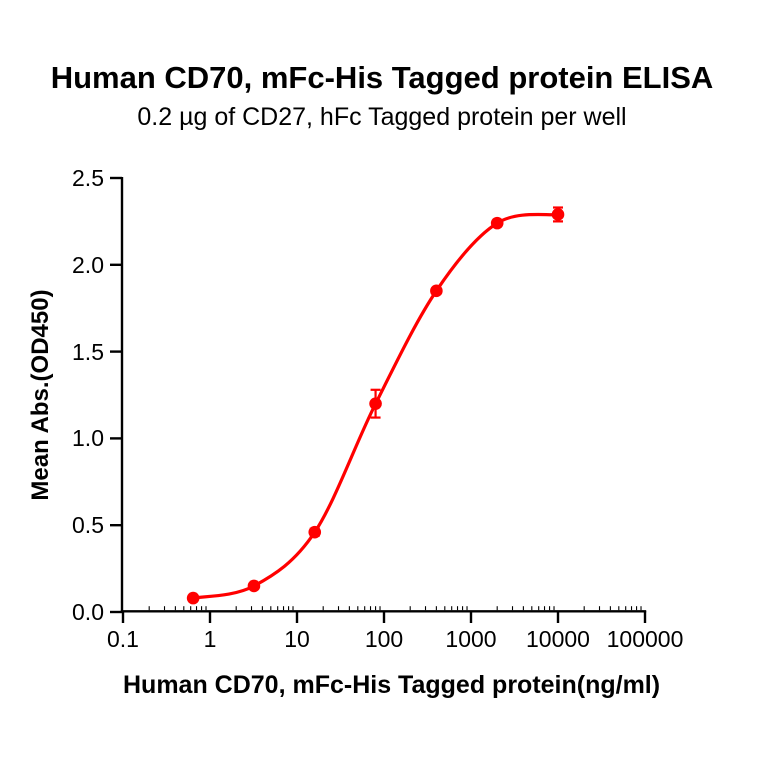 This screenshot has height=764, width=764. What do you see at coordinates (88, 351) in the screenshot?
I see `y-tick-label: 1.5` at bounding box center [88, 351].